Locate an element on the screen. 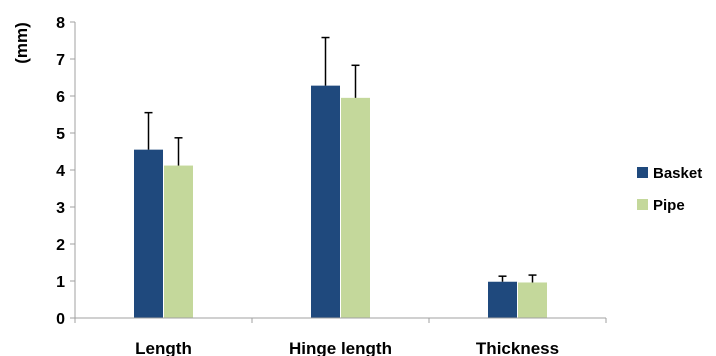 The image size is (716, 356). x-category-label: Thickness is located at coordinates (517, 347).